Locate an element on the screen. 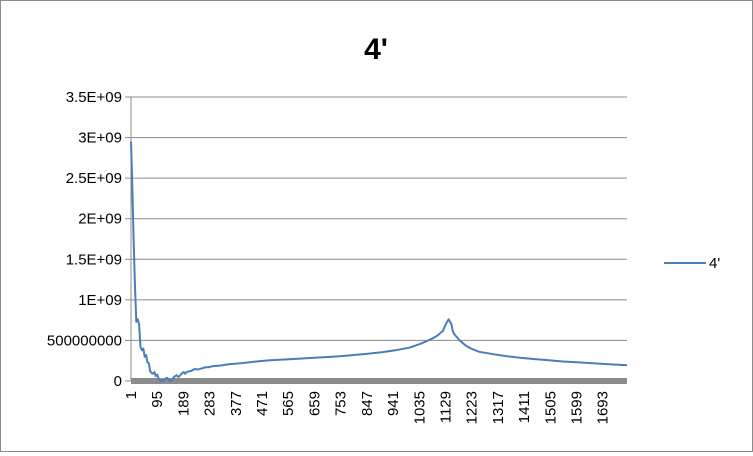  x-tick-label: 471 is located at coordinates (262, 403).